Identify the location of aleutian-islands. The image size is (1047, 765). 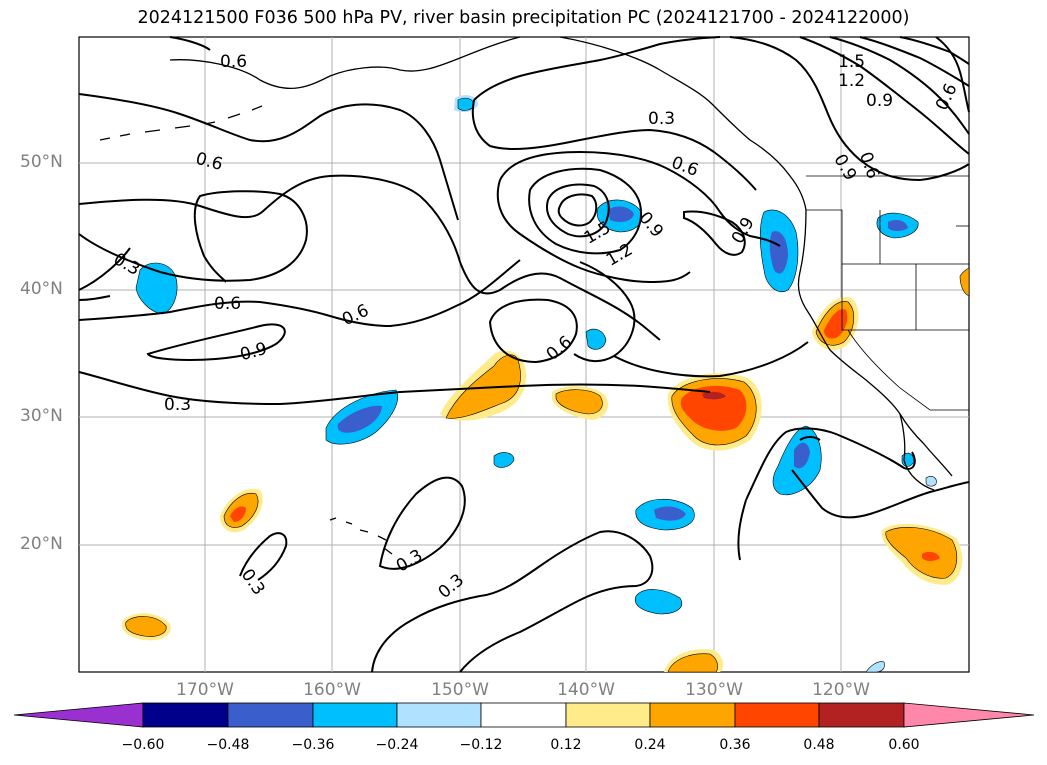
(181, 123).